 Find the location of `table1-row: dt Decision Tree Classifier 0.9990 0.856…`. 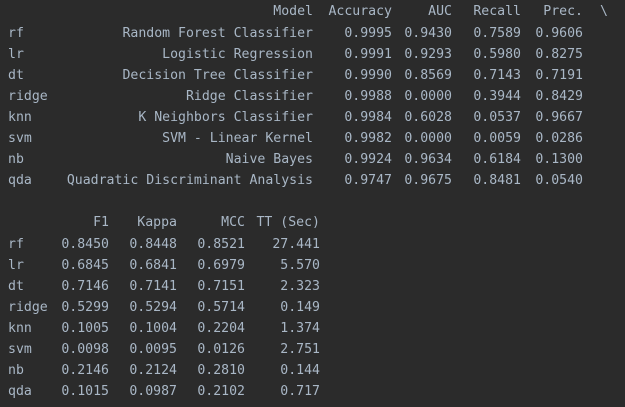

table1-row: dt Decision Tree Classifier 0.9990 0.856… is located at coordinates (312, 75).